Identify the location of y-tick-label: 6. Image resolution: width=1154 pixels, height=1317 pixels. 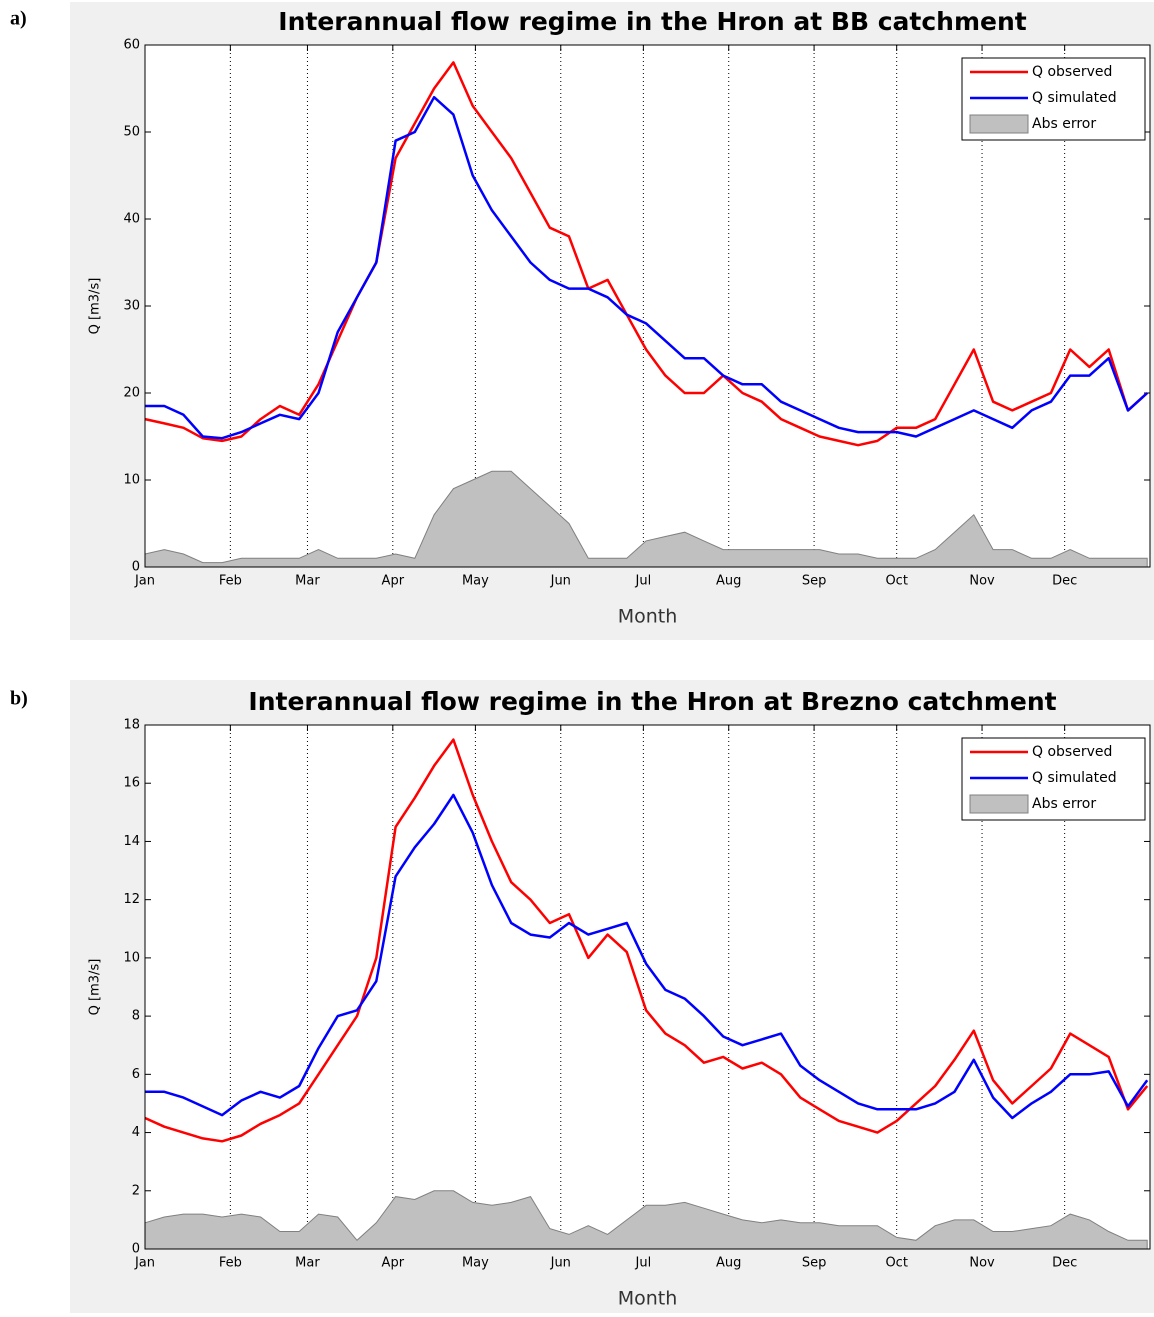
(136, 1074).